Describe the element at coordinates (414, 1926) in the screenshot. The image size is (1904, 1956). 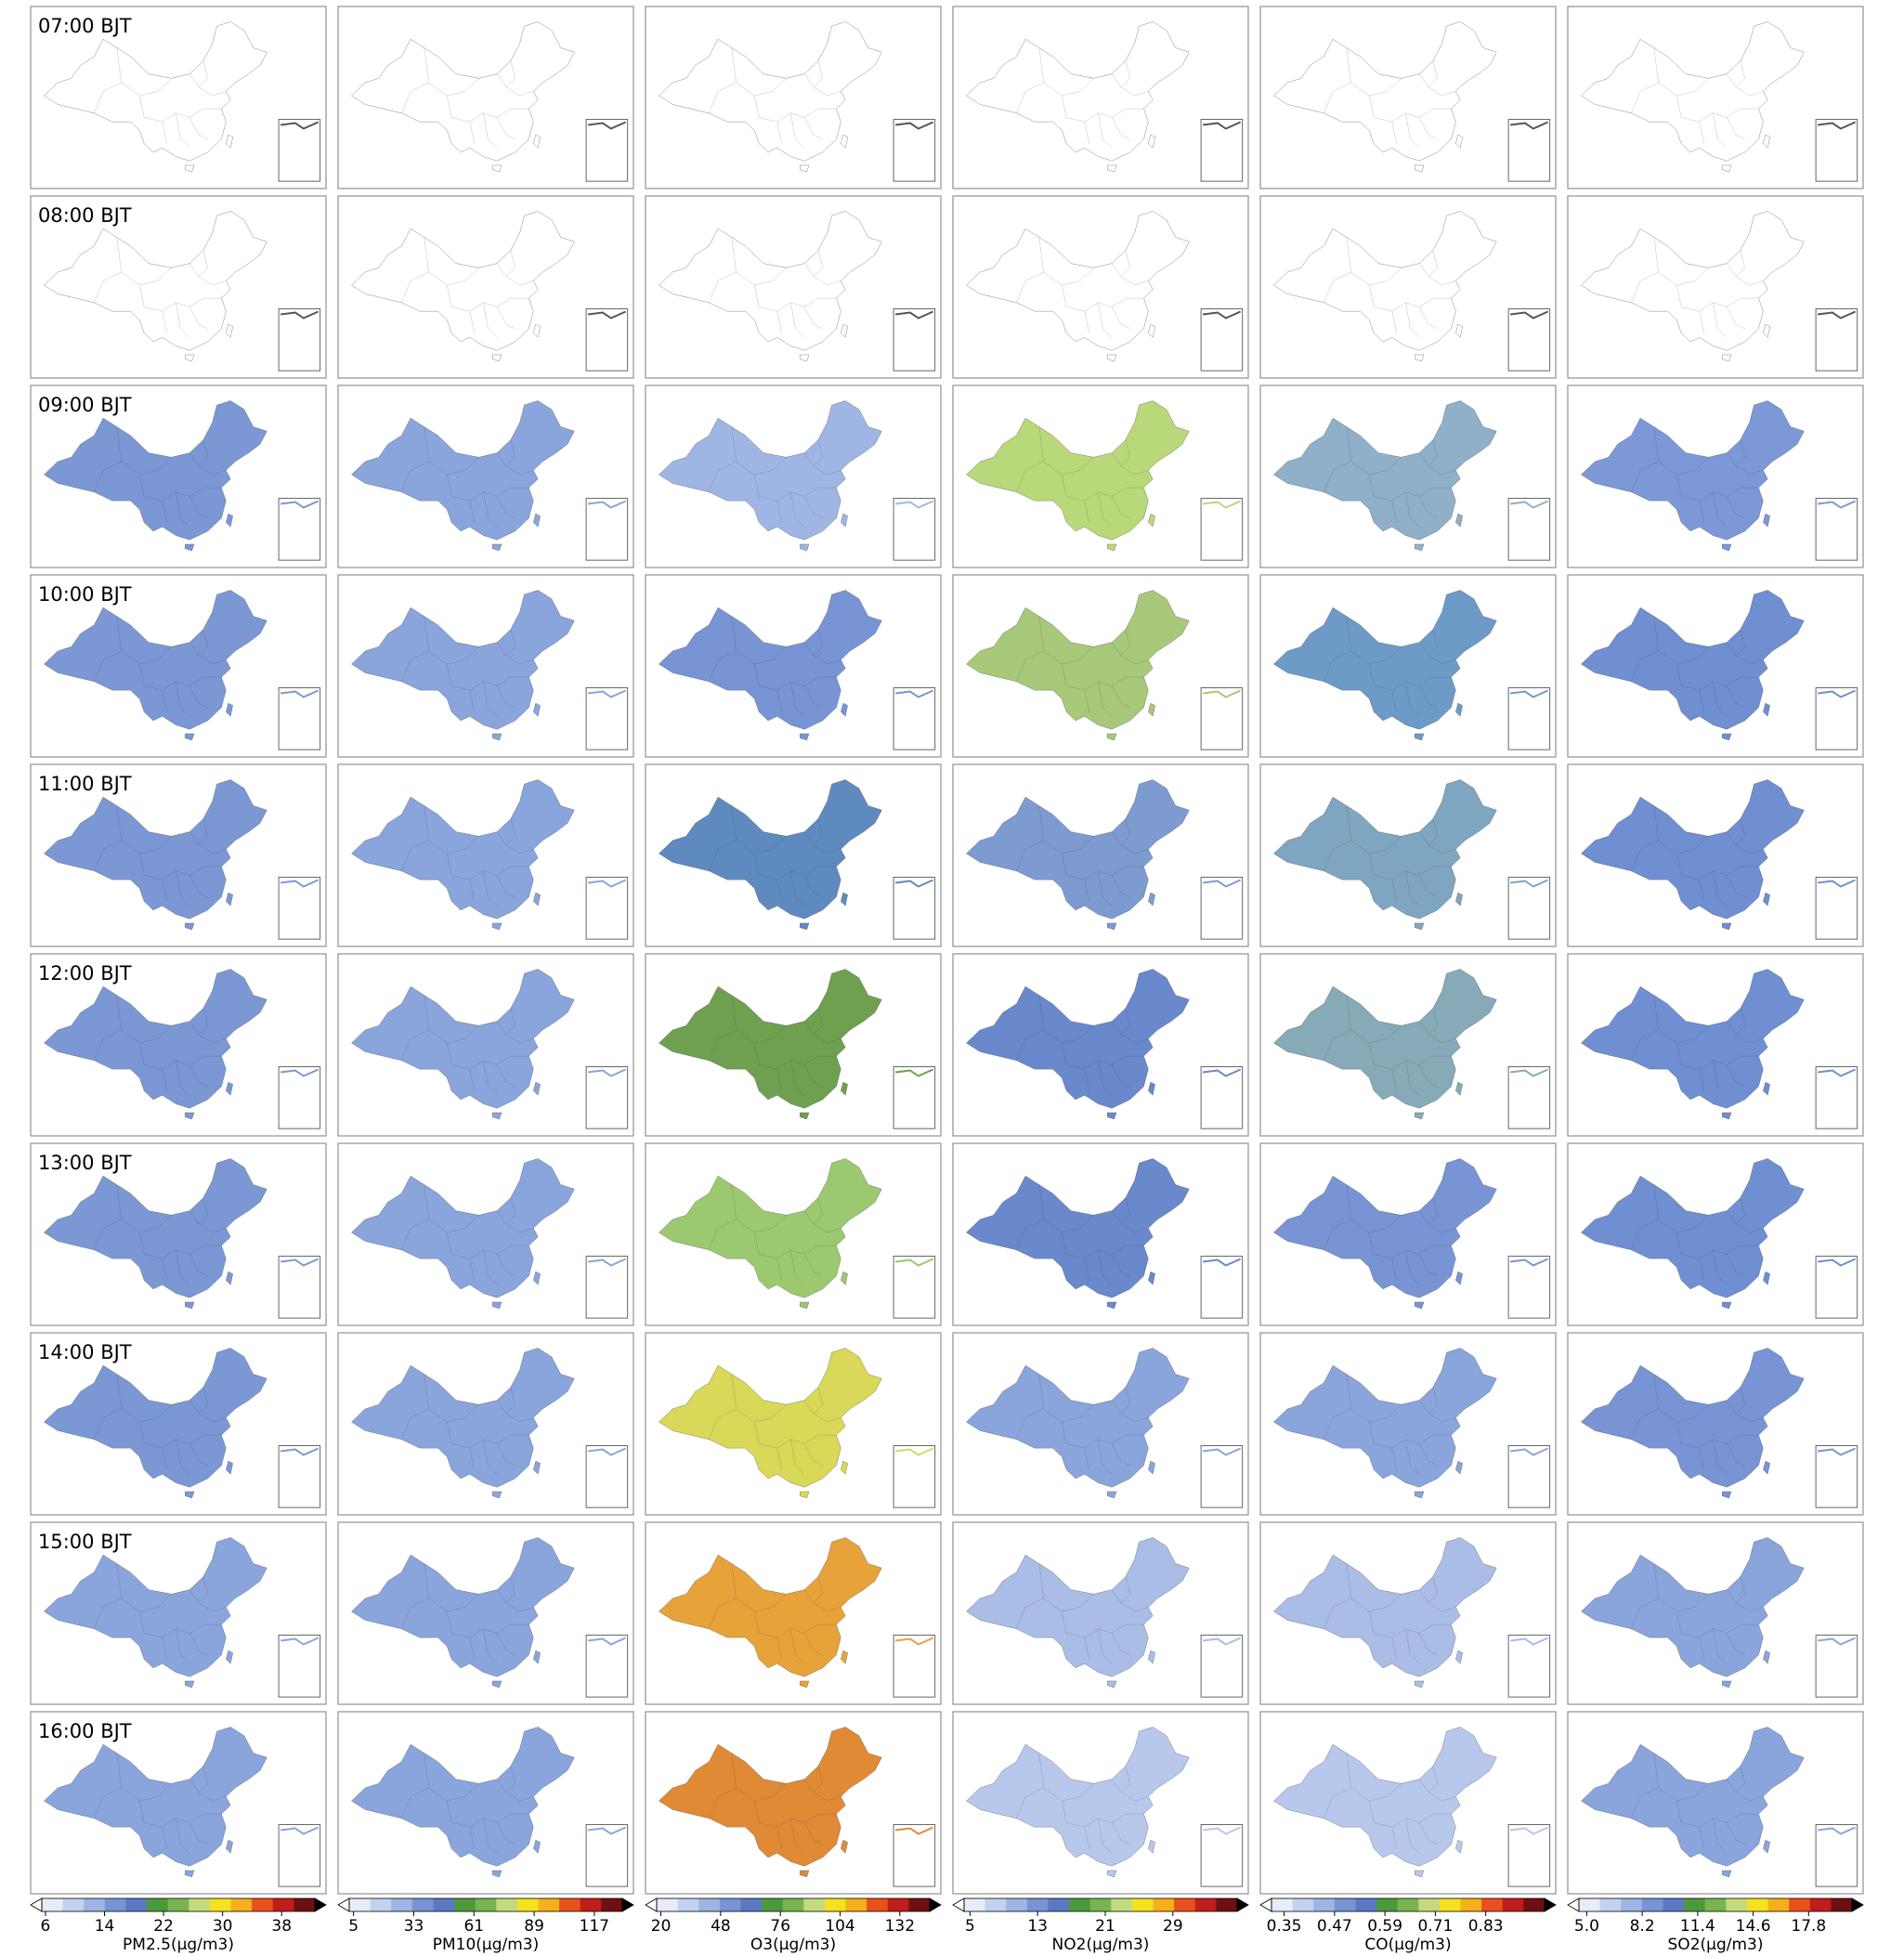
I see `colorbar-tick-label: 33` at that location.